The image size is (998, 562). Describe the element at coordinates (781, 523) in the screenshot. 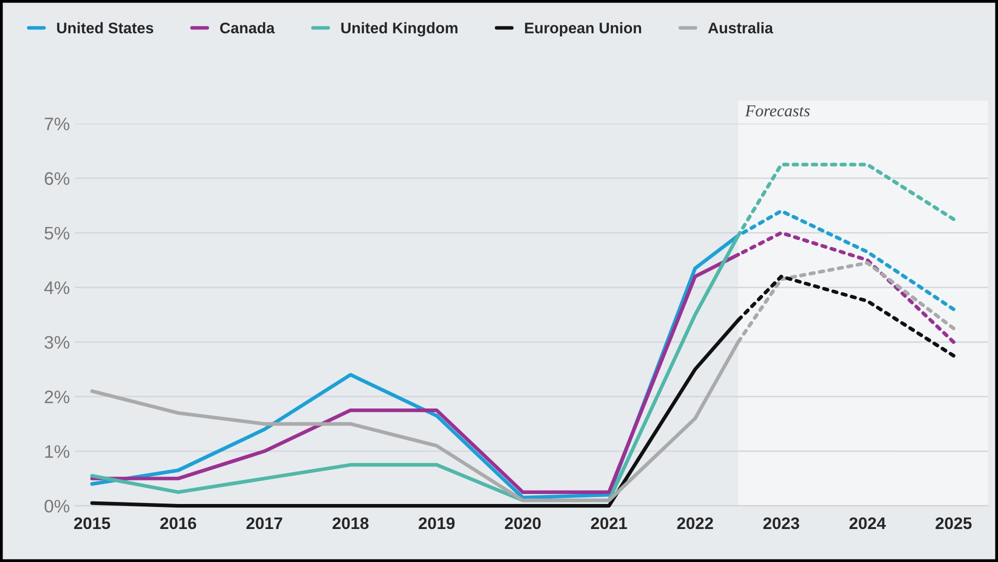

I see `x-tick-label: 2023` at that location.